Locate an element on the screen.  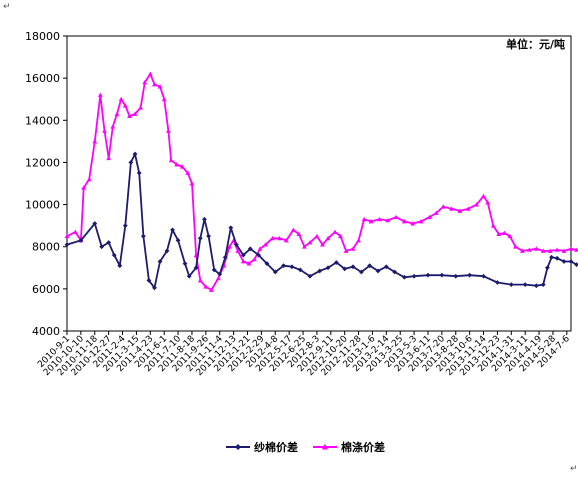
legend-item-yarn: 纱棉价差 is located at coordinates (262, 447).